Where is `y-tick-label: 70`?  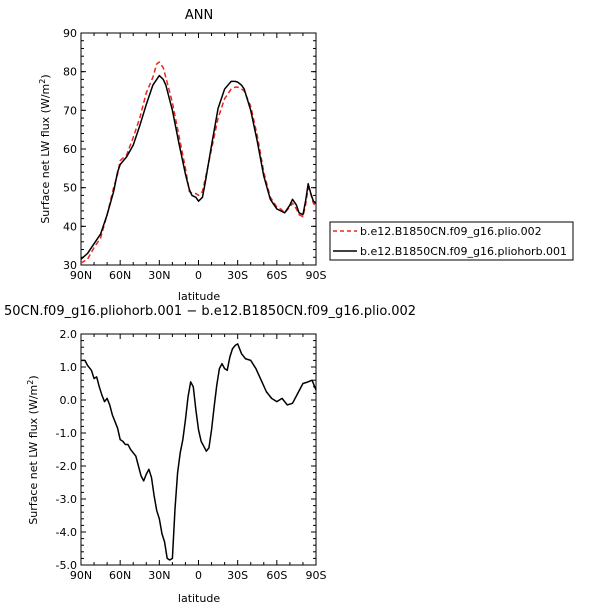
y-tick-label: 70 is located at coordinates (70, 110).